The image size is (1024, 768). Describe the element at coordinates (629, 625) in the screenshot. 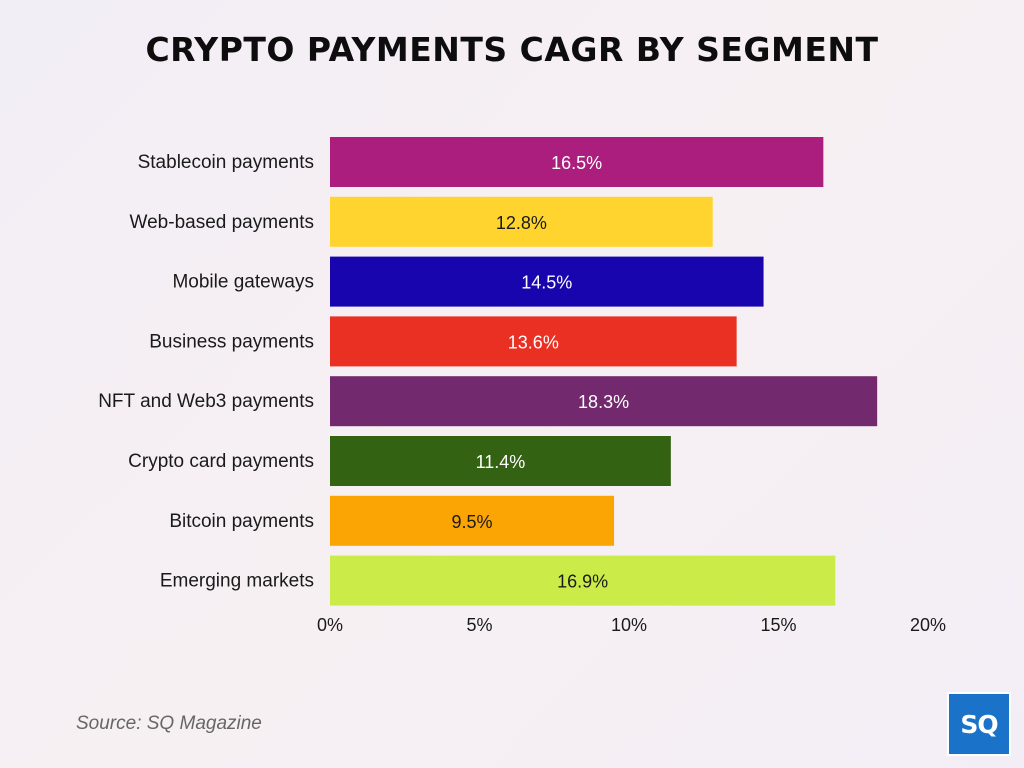

I see `x-tick-label-2: 10%` at that location.